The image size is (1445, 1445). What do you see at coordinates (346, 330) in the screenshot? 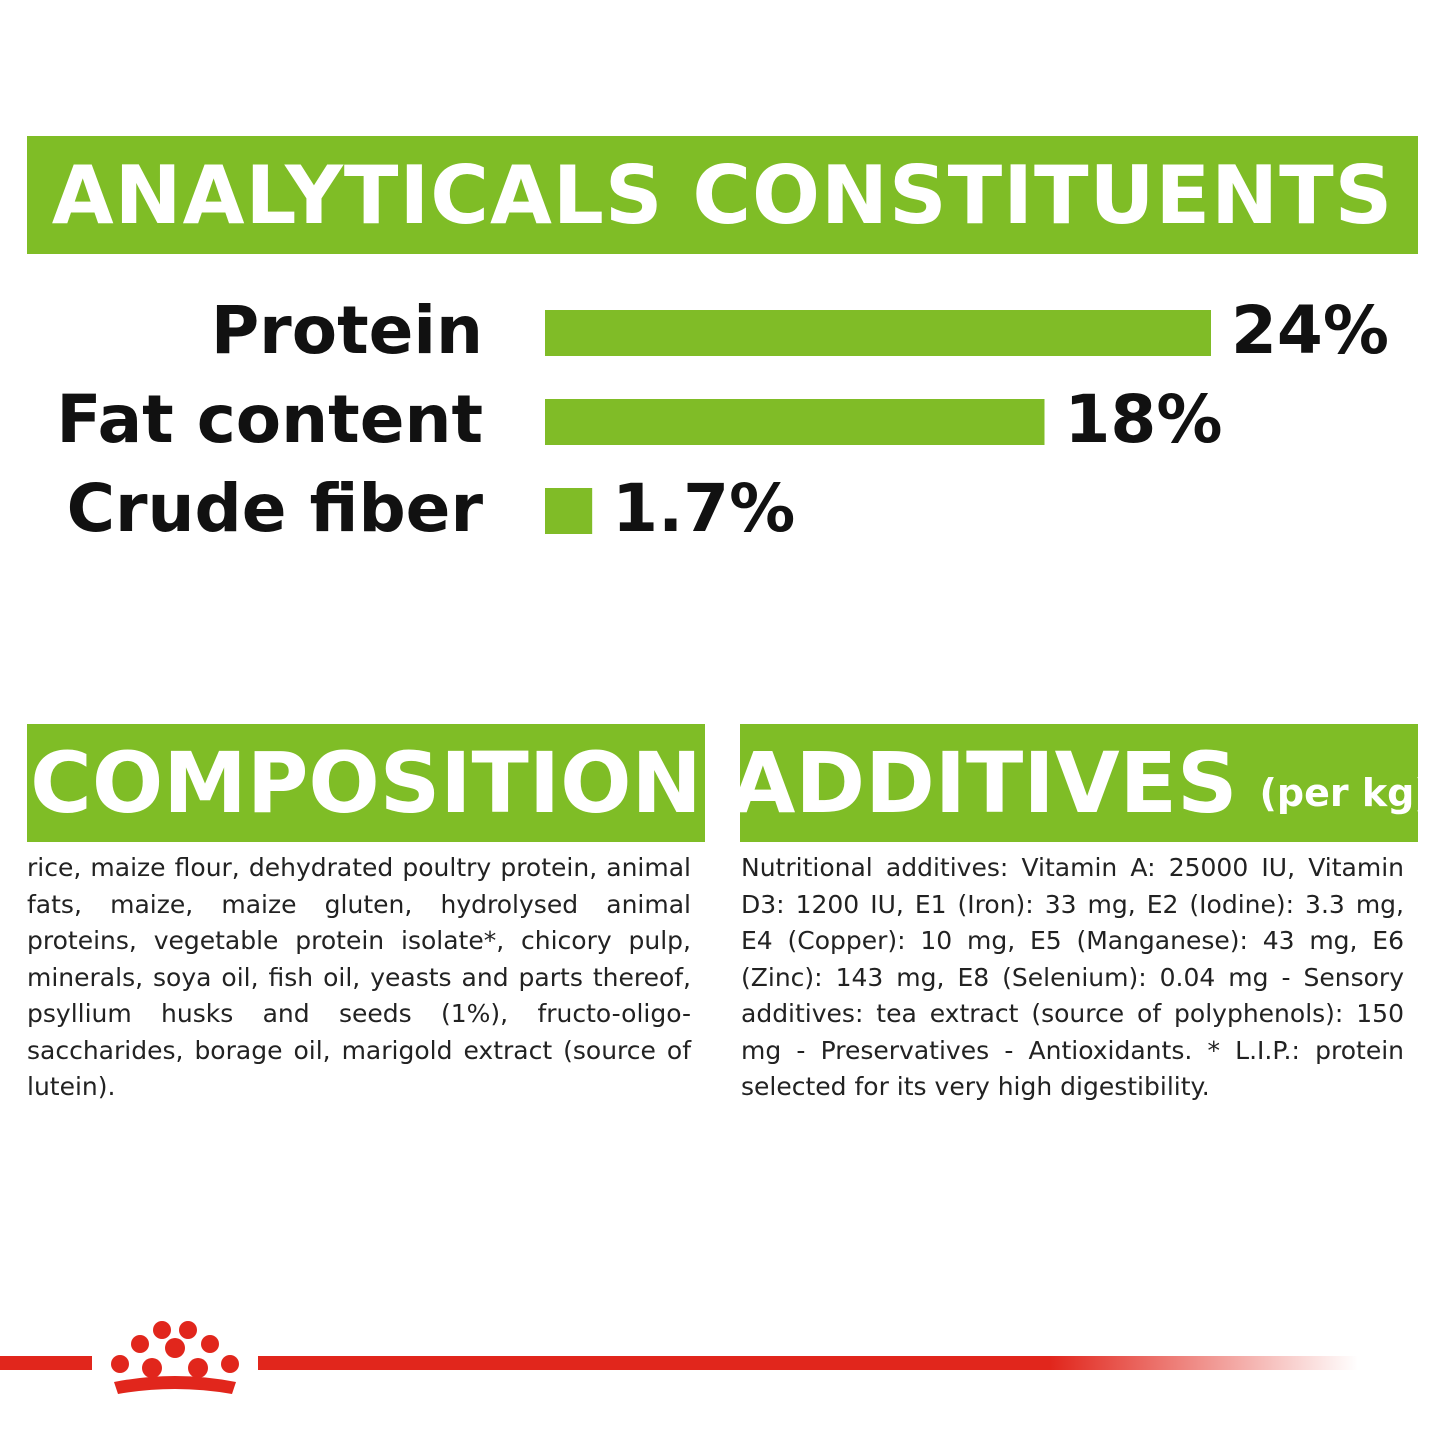
I see `category-label-protein: Protein` at bounding box center [346, 330].